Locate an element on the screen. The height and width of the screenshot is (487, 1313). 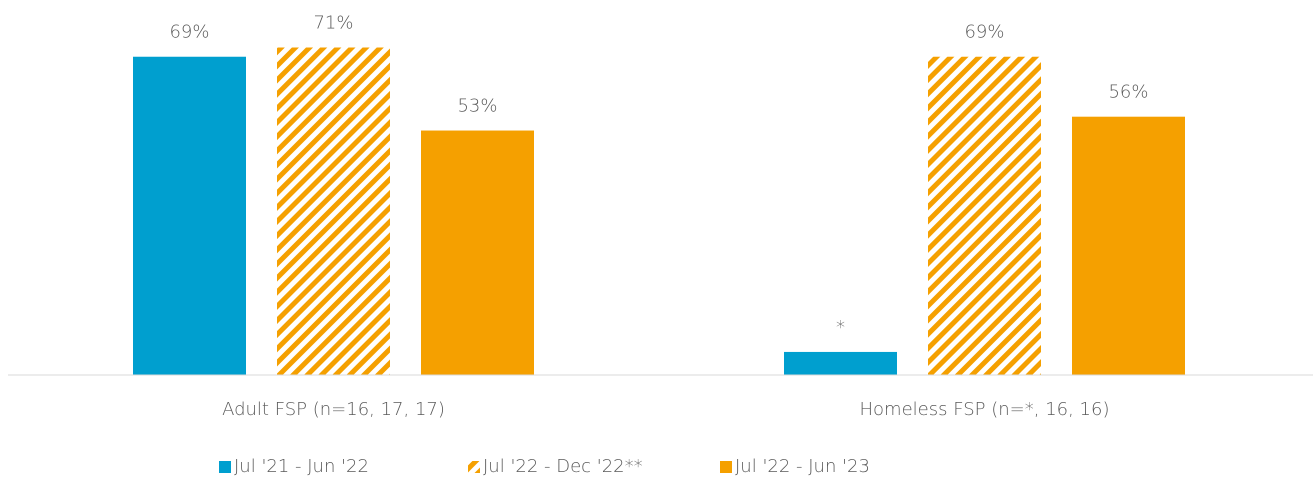
value-label: * is located at coordinates (840, 327).